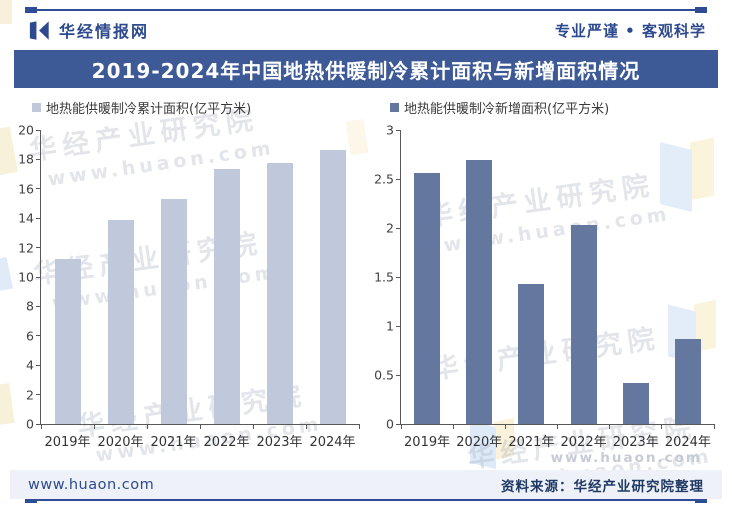  I want to click on legend-new: 地热能供暖制冷新增面积(亿平方米), so click(499, 107).